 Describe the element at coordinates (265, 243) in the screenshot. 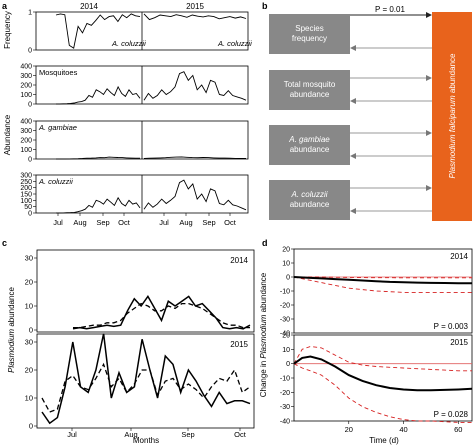

I see `panel-letter-d: d` at that location.